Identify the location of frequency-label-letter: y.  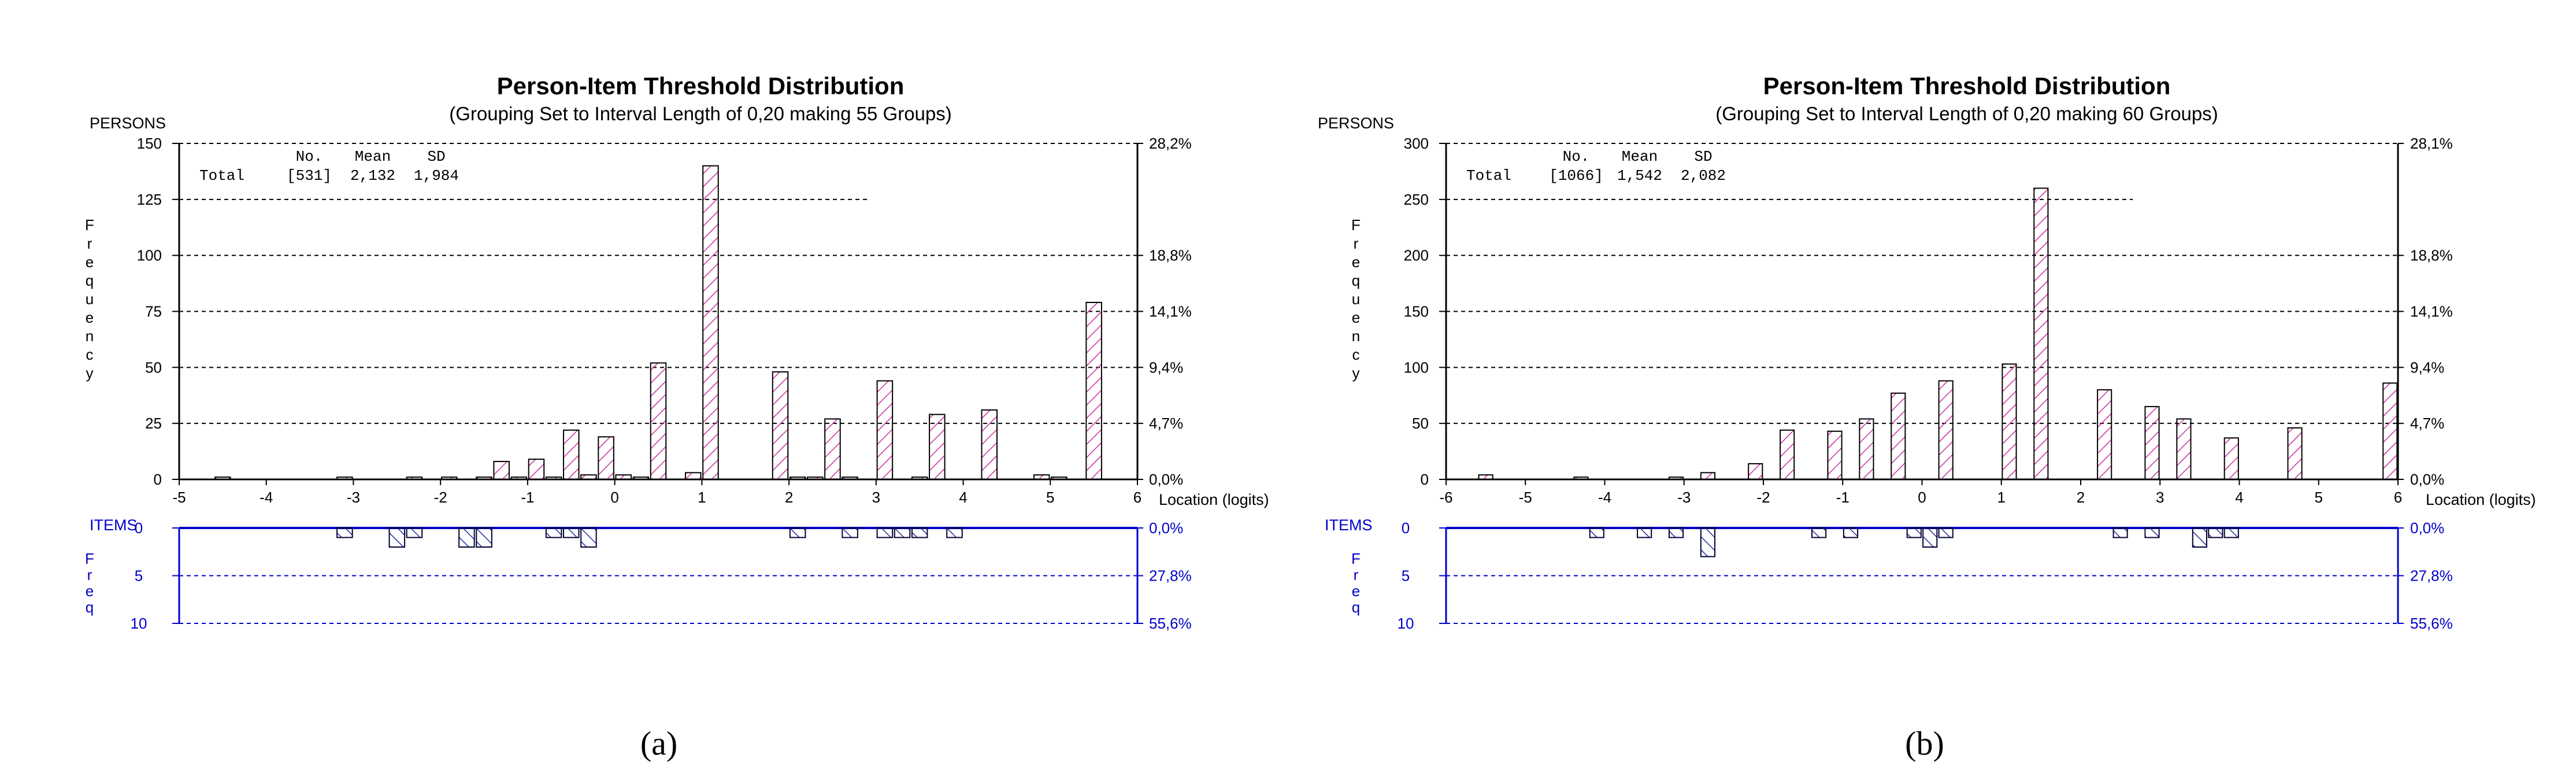
(1356, 373).